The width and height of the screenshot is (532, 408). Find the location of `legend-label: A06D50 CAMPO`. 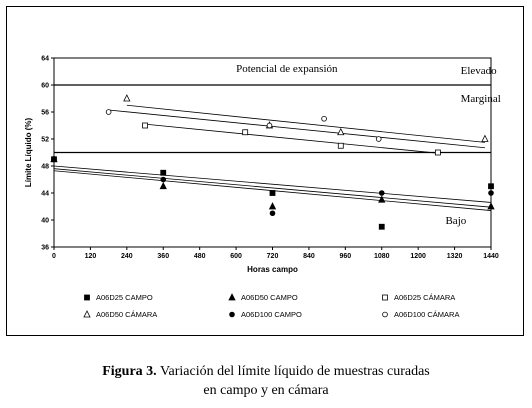

legend-label: A06D50 CAMPO is located at coordinates (269, 297).